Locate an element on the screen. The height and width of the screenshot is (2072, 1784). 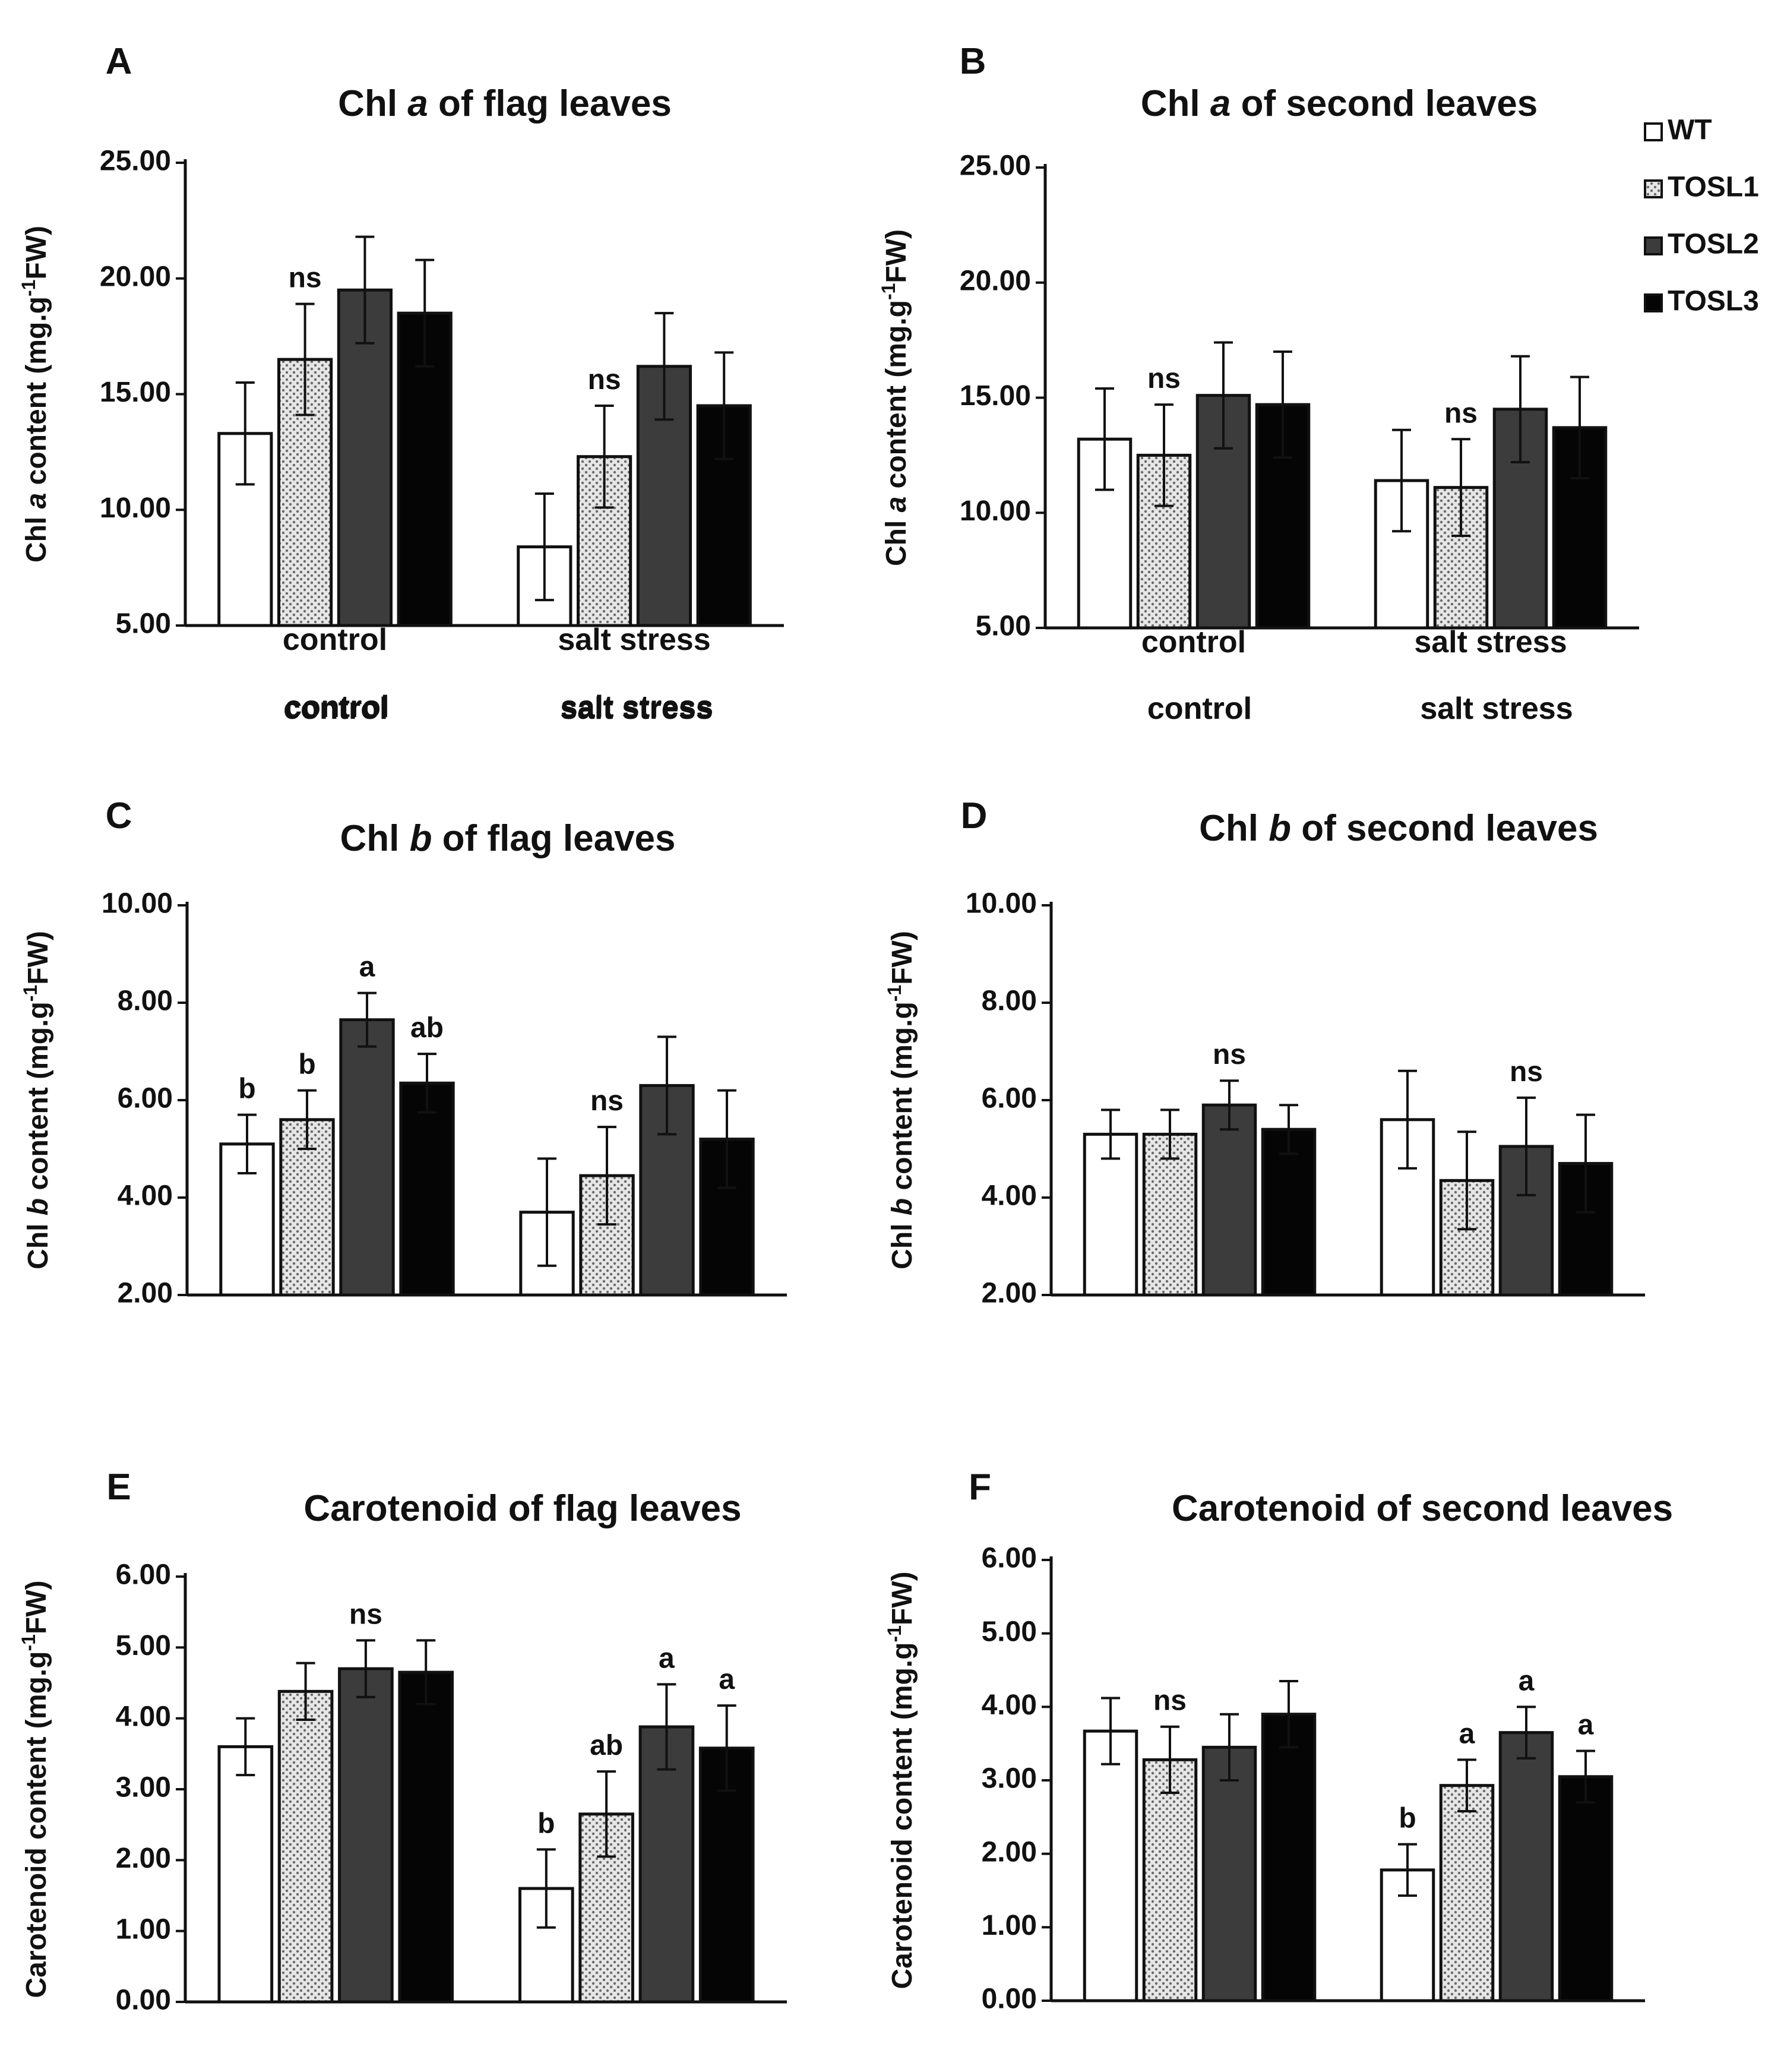
y-tick-label: 15.00 is located at coordinates (135, 393).